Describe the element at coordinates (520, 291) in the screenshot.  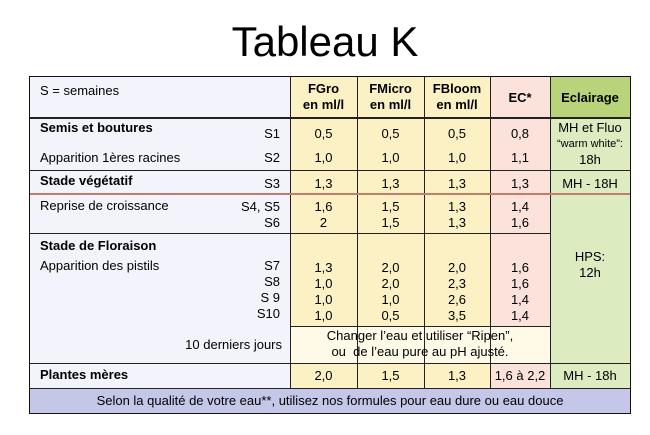
I see `cell-values: 1,6 1,6 1,4 1,4` at that location.